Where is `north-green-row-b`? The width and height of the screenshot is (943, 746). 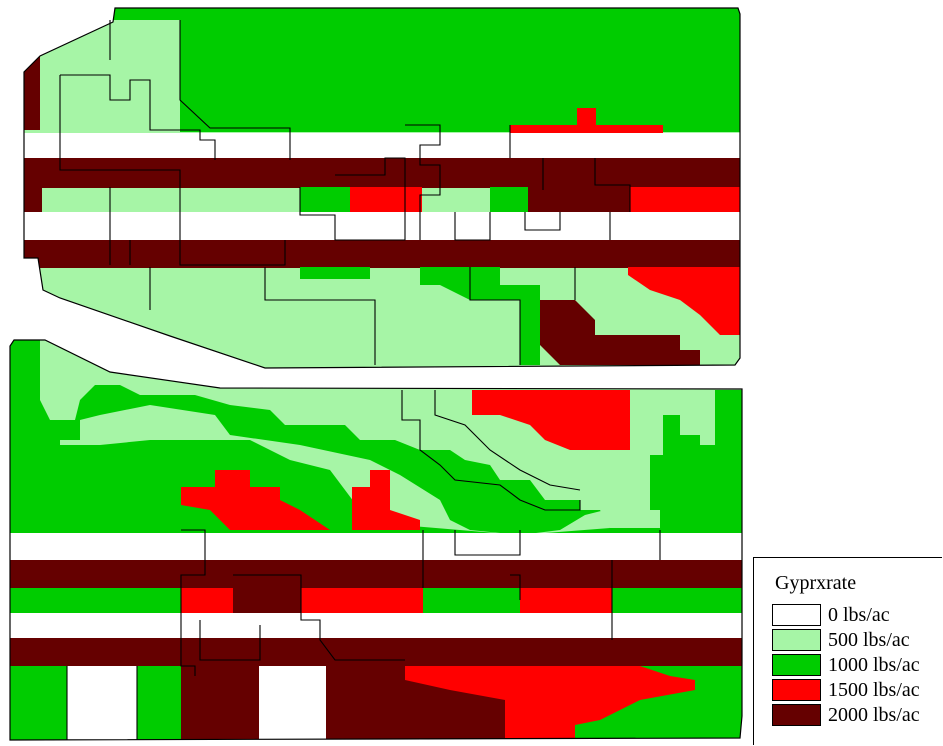 north-green-row-b is located at coordinates (509, 199).